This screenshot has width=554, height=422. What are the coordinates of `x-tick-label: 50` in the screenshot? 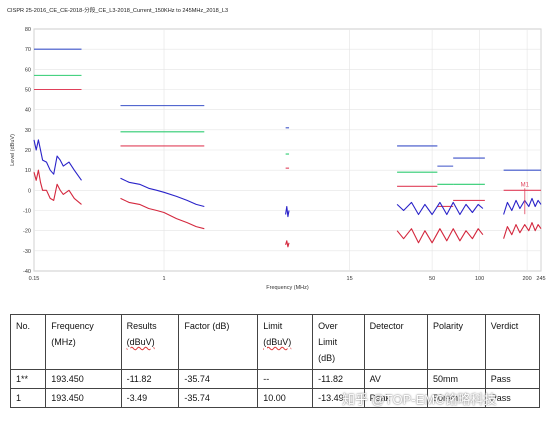 It's located at (432, 279).